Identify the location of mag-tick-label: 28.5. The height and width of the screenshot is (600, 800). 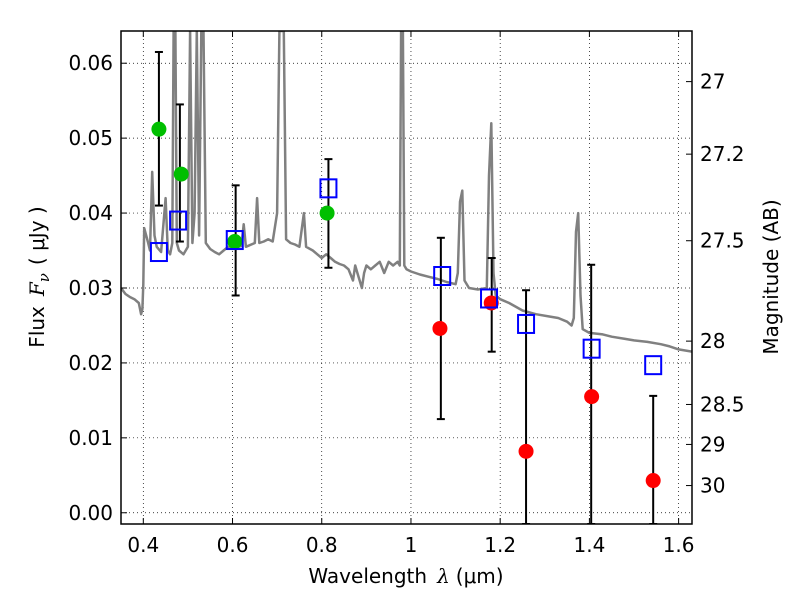
(722, 404).